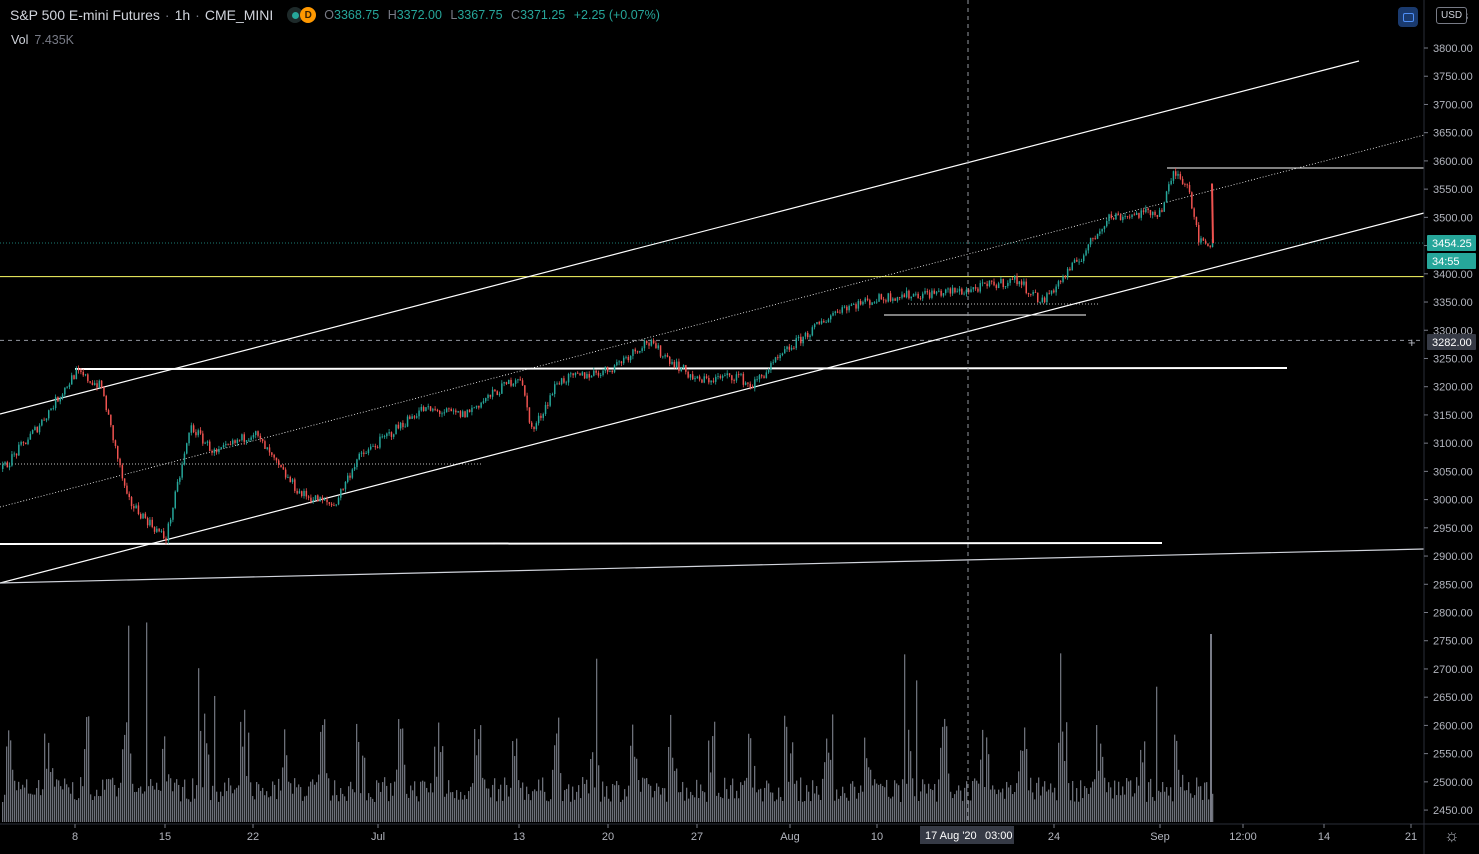 This screenshot has width=1479, height=854. Describe the element at coordinates (1452, 15) in the screenshot. I see `currency-button: USD` at that location.